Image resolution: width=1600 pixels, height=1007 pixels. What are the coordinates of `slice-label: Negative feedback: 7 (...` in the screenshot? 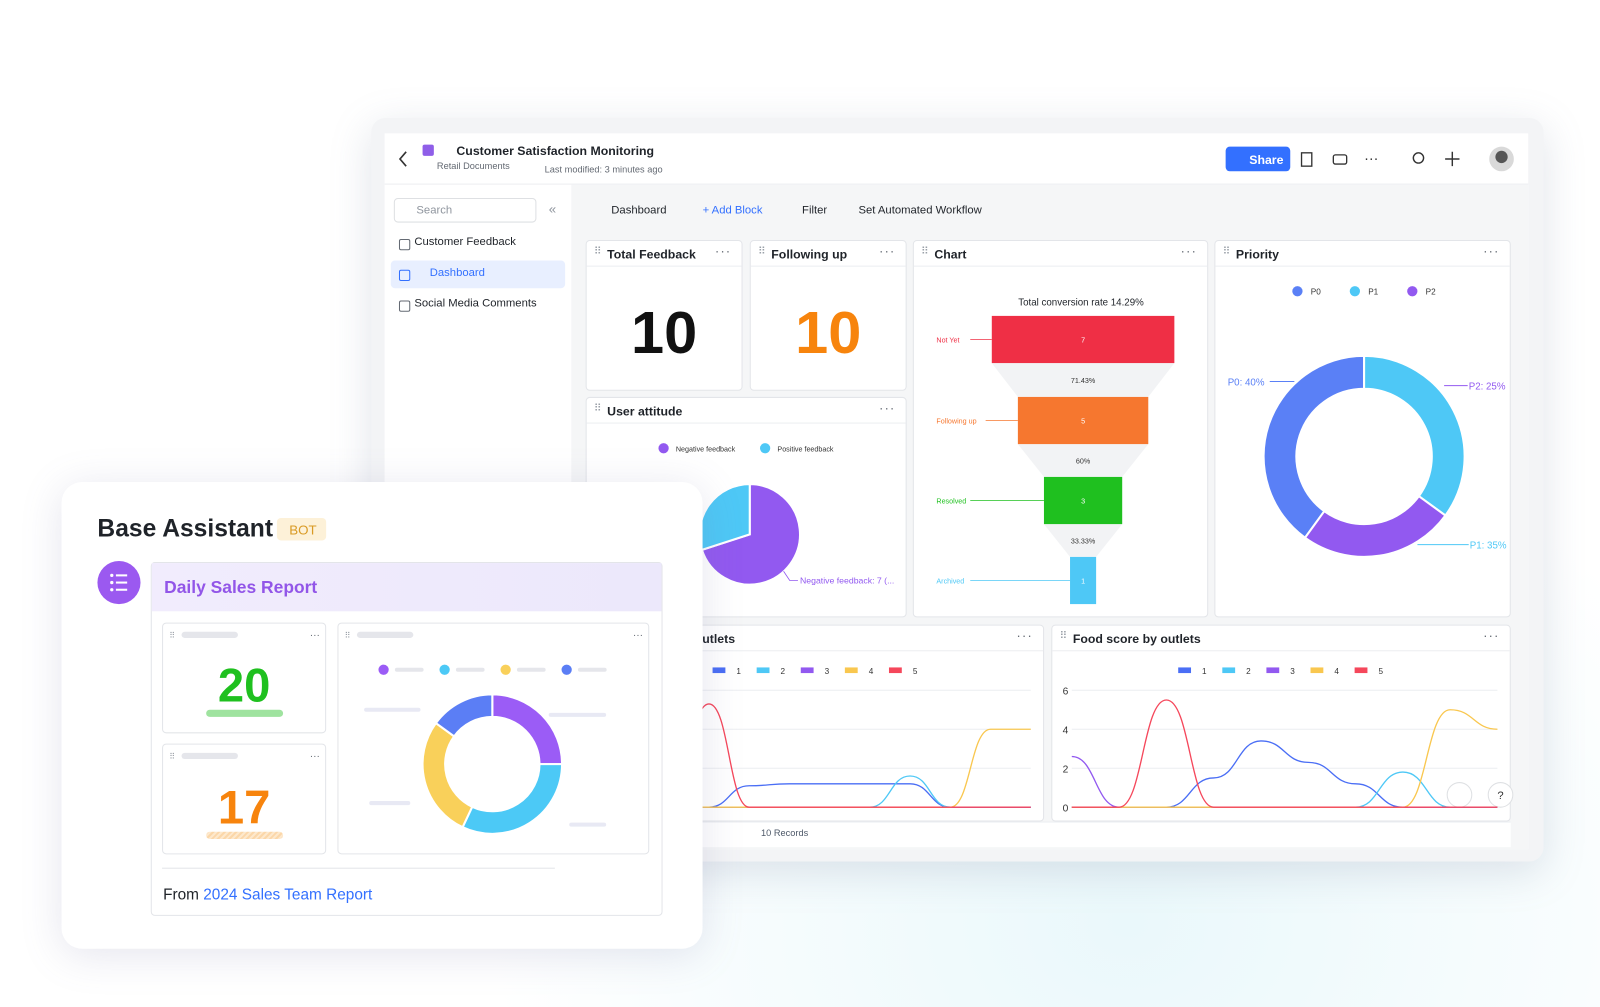 It's located at (847, 581).